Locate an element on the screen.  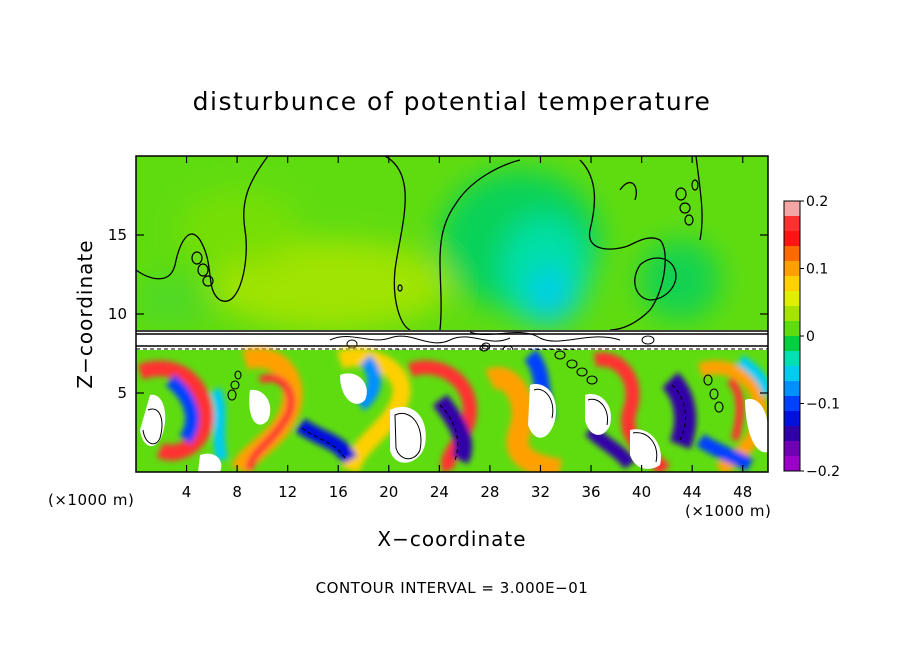
colorbar-tick-label: 0.2 is located at coordinates (817, 202).